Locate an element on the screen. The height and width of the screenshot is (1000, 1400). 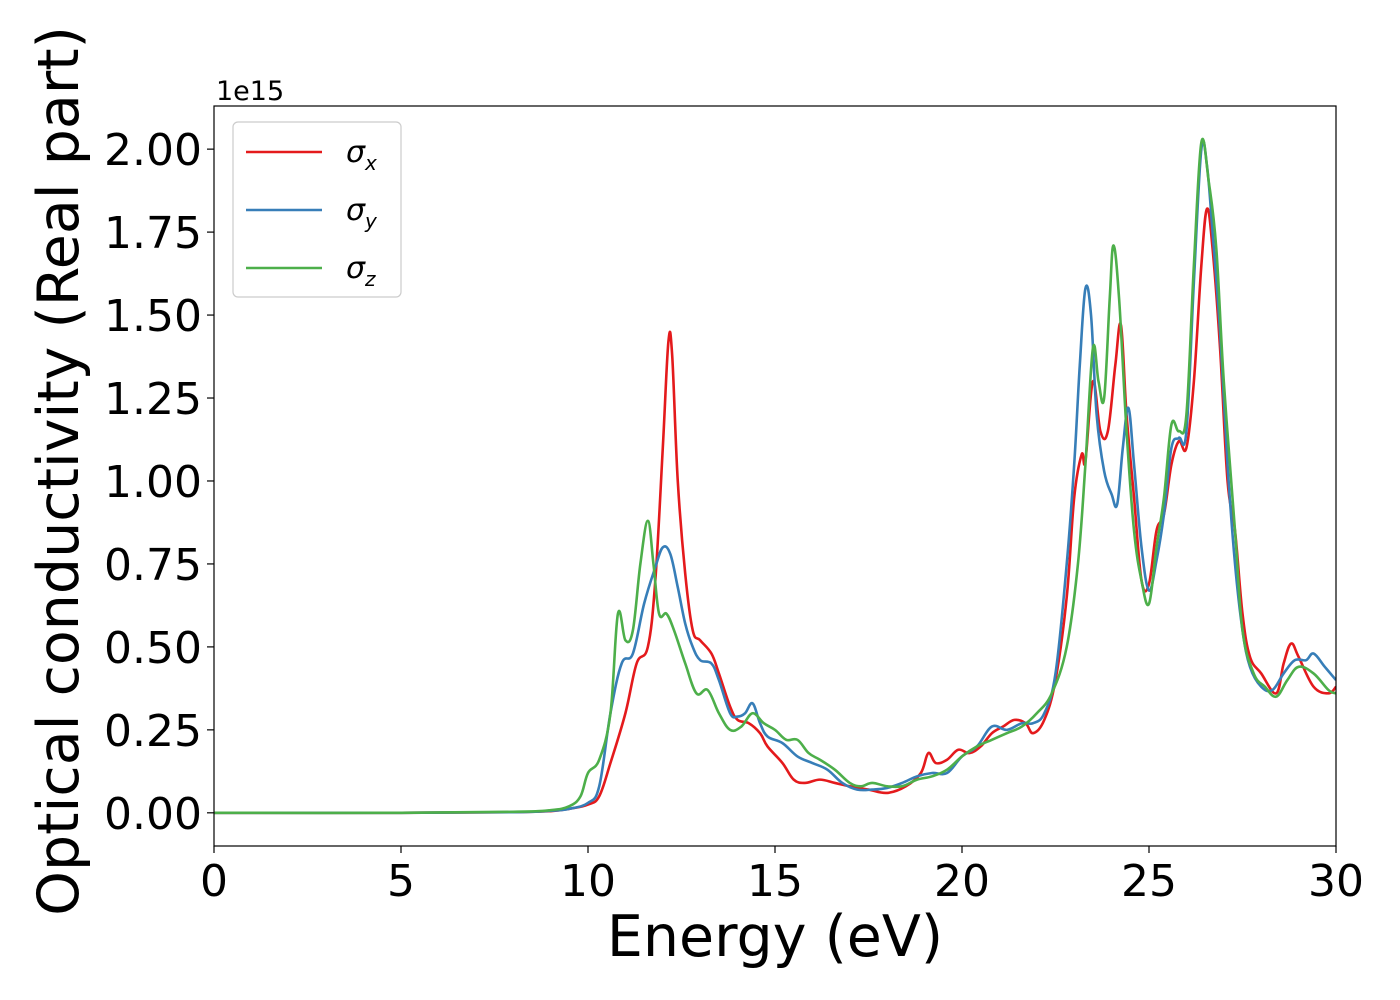
legend-label-z: σz is located at coordinates (361, 271).